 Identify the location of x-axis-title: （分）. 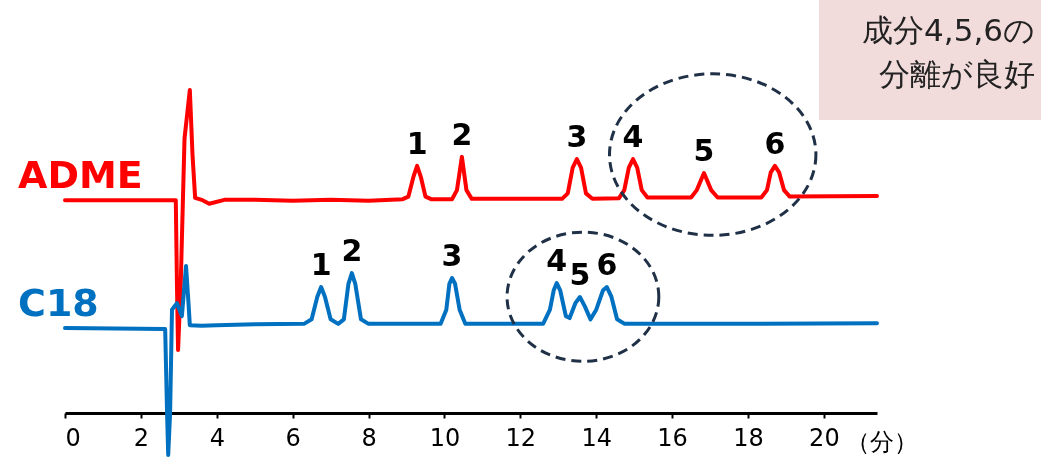
(882, 441).